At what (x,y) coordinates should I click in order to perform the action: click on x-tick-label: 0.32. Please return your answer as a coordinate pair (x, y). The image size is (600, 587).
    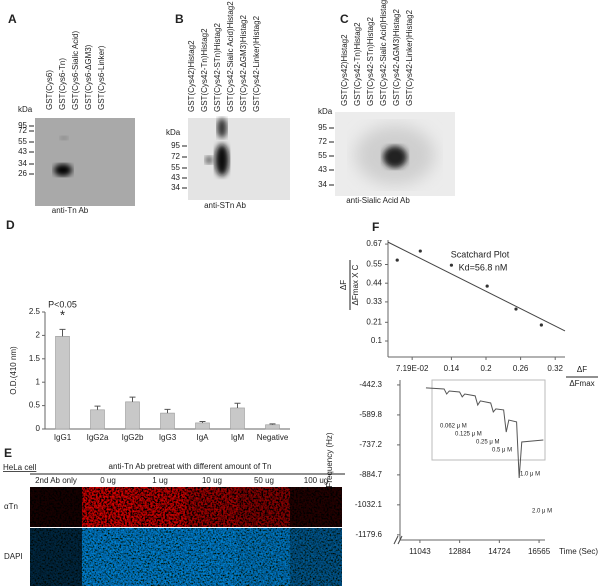
    Looking at the image, I should click on (555, 368).